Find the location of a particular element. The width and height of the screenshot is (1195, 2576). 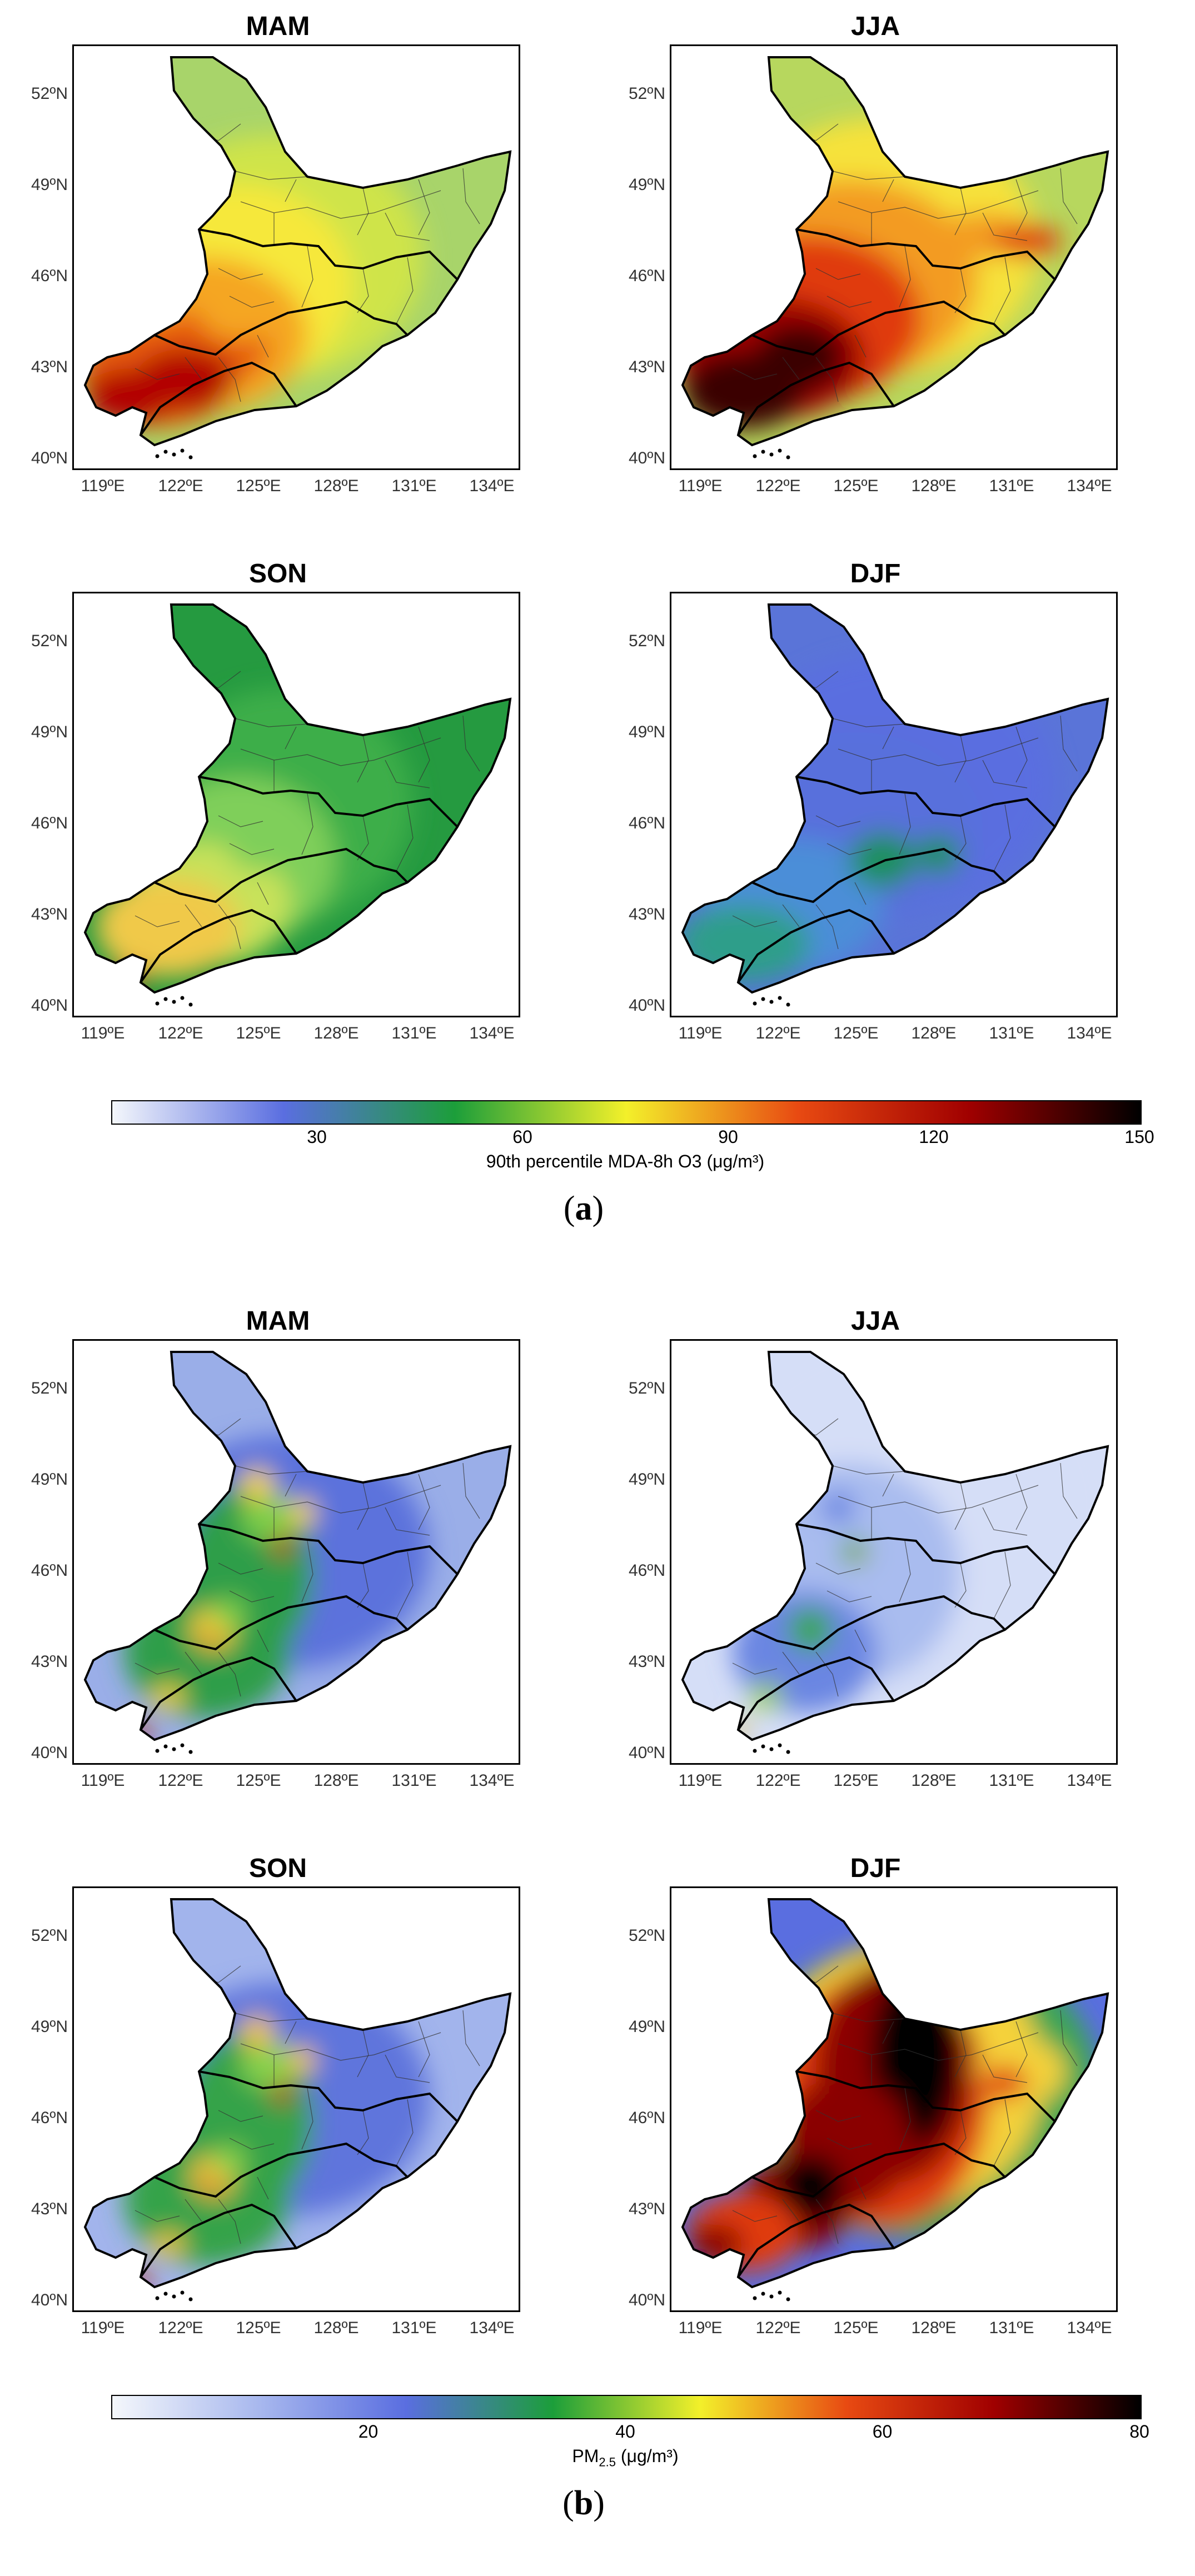

panel-title: SON is located at coordinates (277, 1869).